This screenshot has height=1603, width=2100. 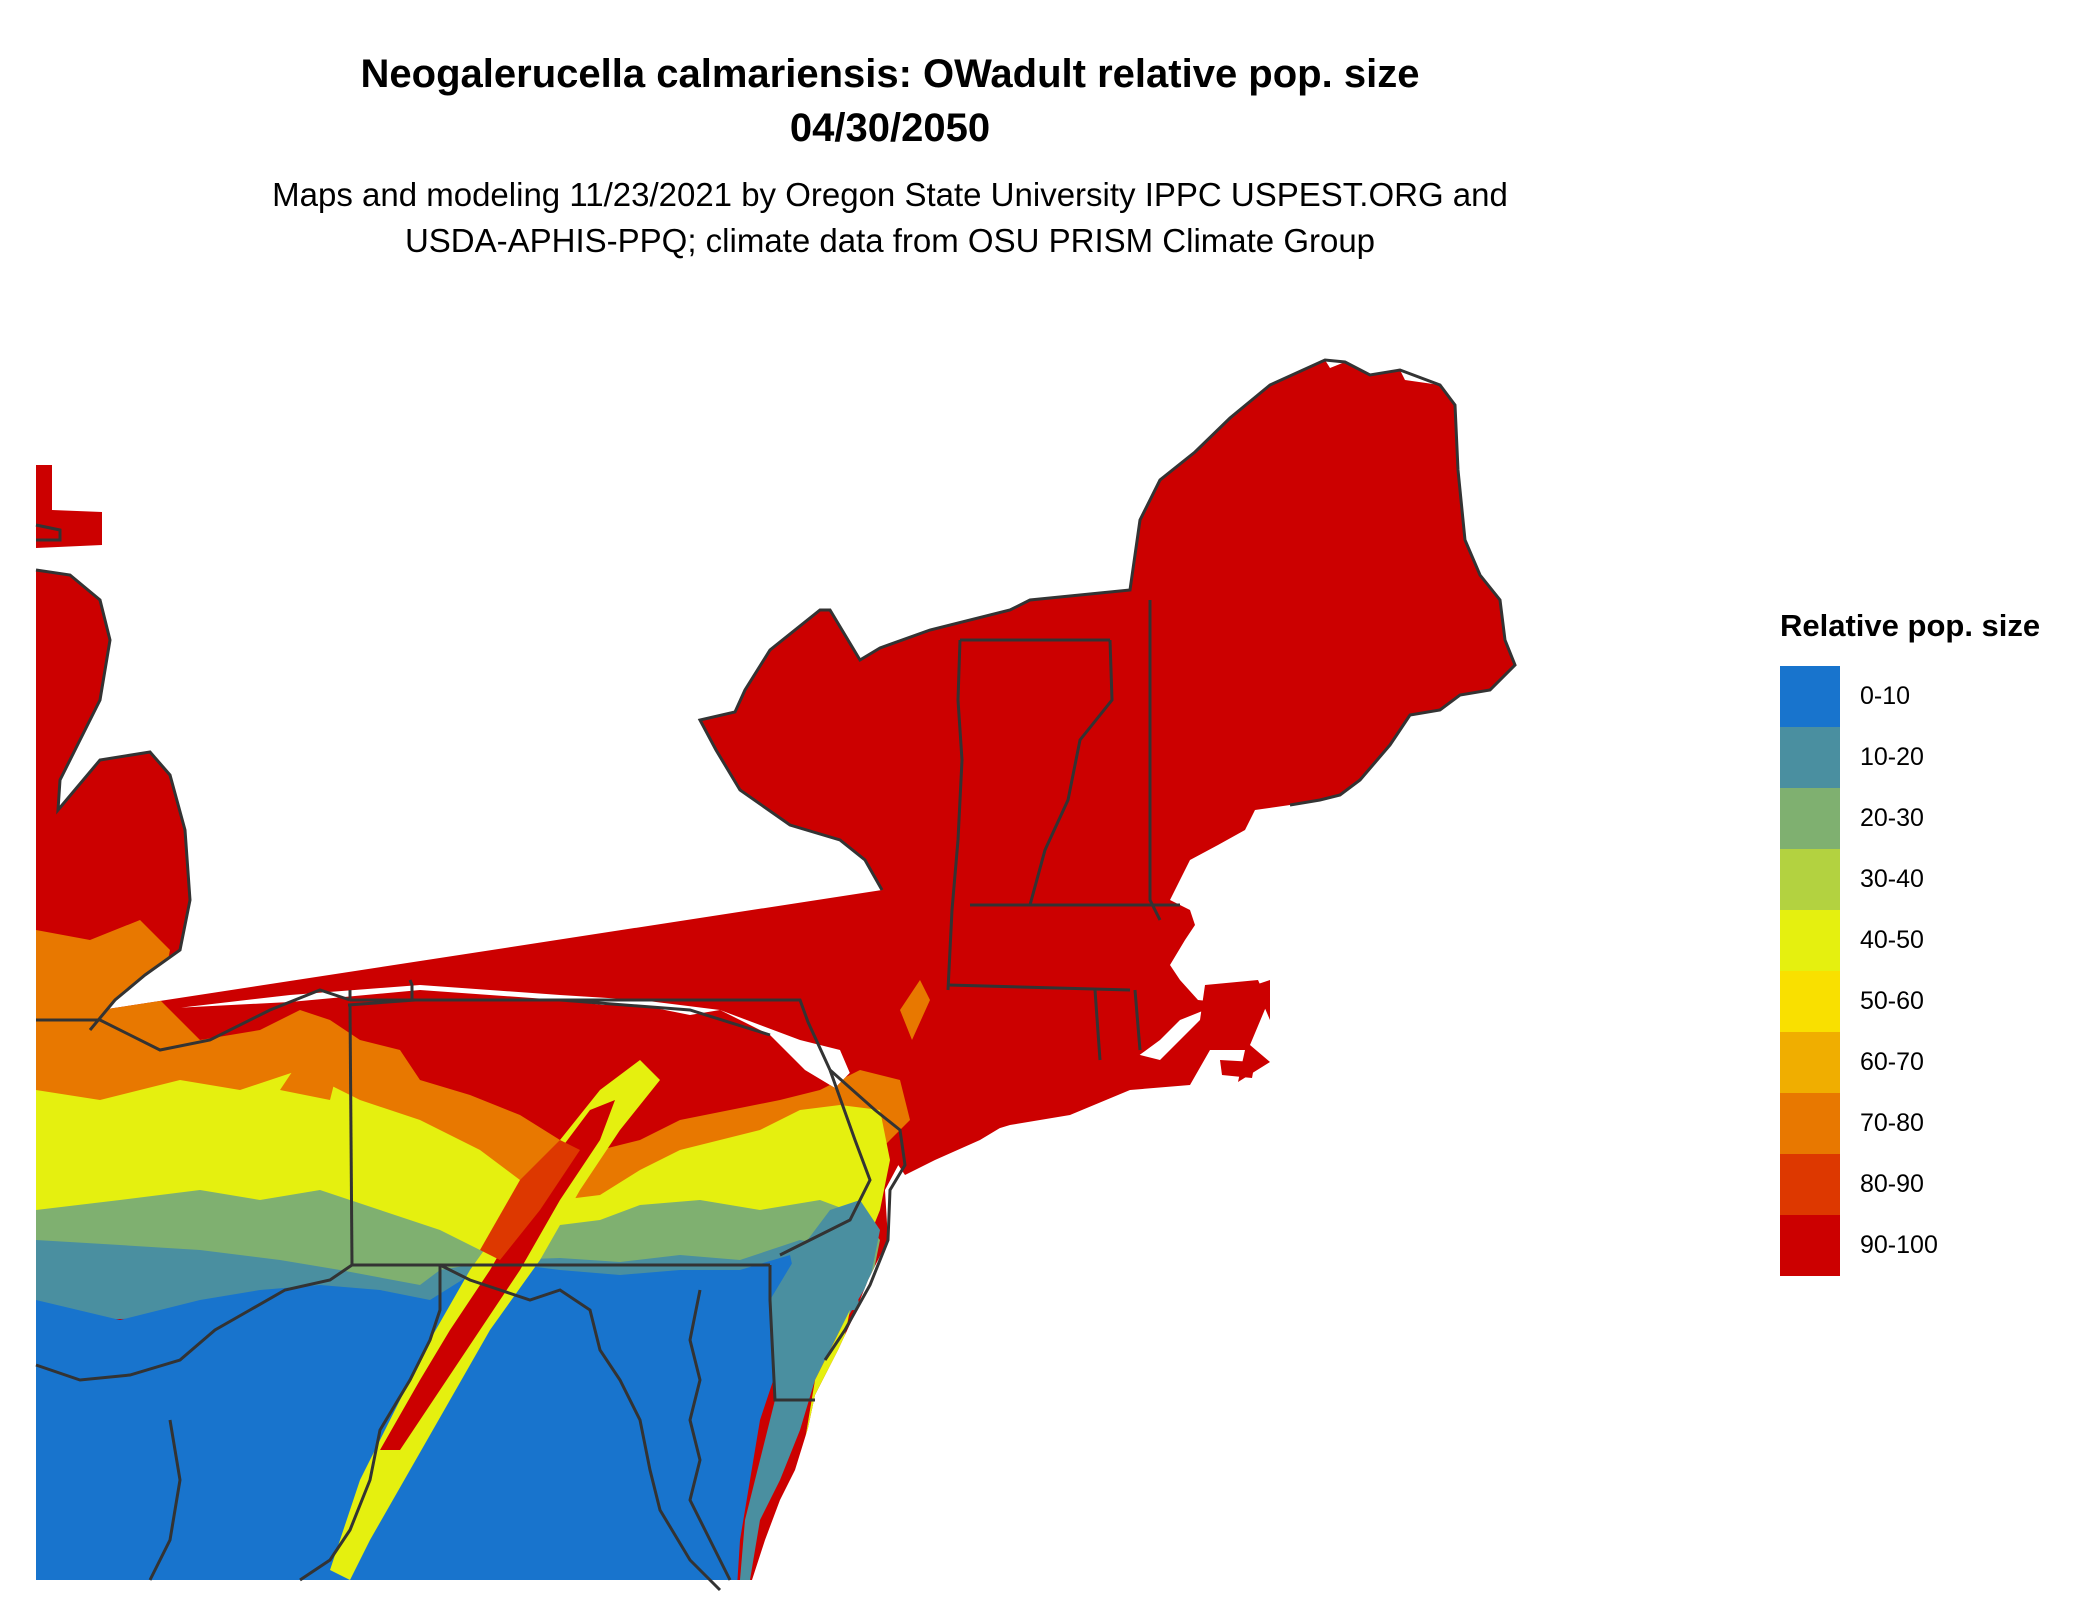 I want to click on legend-item: 90-100, so click(x=1930, y=1245).